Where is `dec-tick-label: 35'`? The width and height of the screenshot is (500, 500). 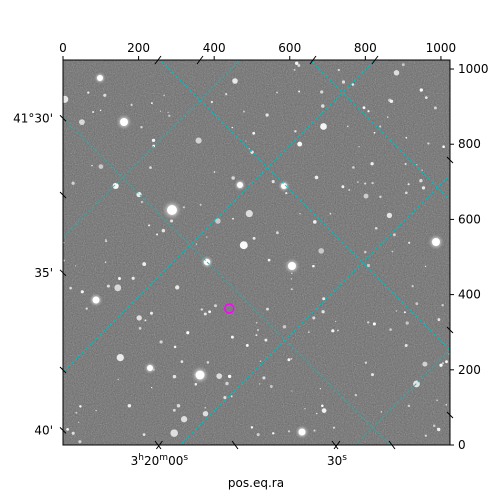
dec-tick-label: 35' is located at coordinates (43, 273).